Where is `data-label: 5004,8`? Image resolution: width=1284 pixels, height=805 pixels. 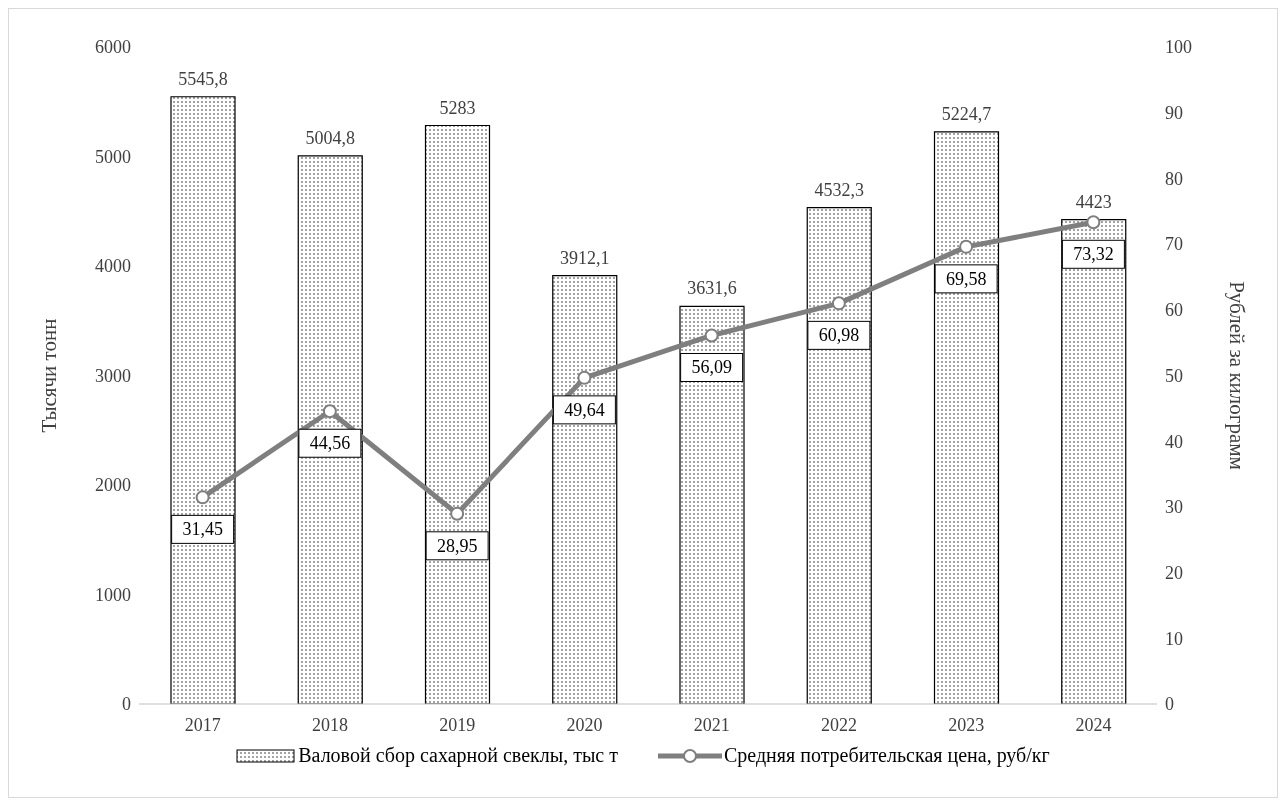 data-label: 5004,8 is located at coordinates (330, 137).